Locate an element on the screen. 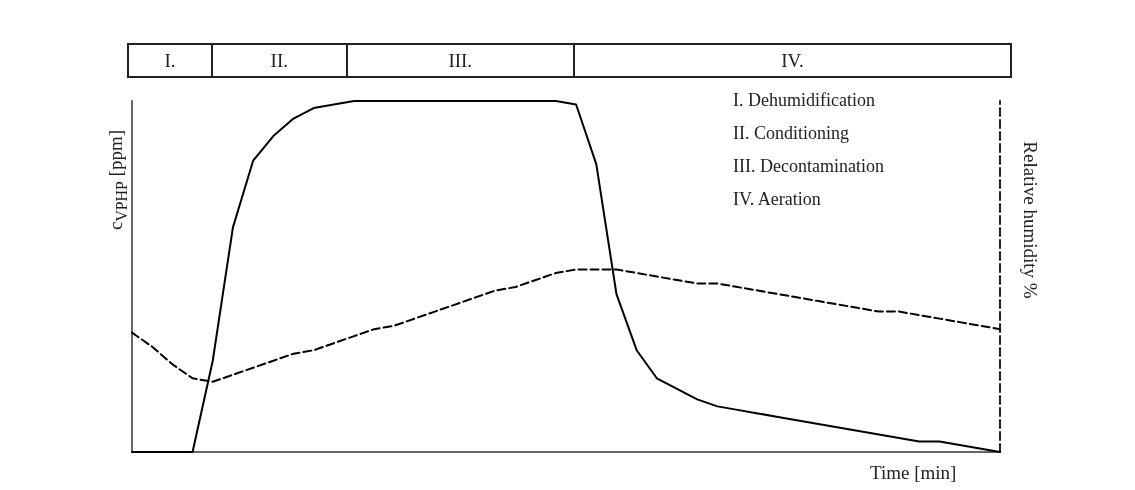 Image resolution: width=1135 pixels, height=490 pixels. annotation: II. Conditioning is located at coordinates (791, 133).